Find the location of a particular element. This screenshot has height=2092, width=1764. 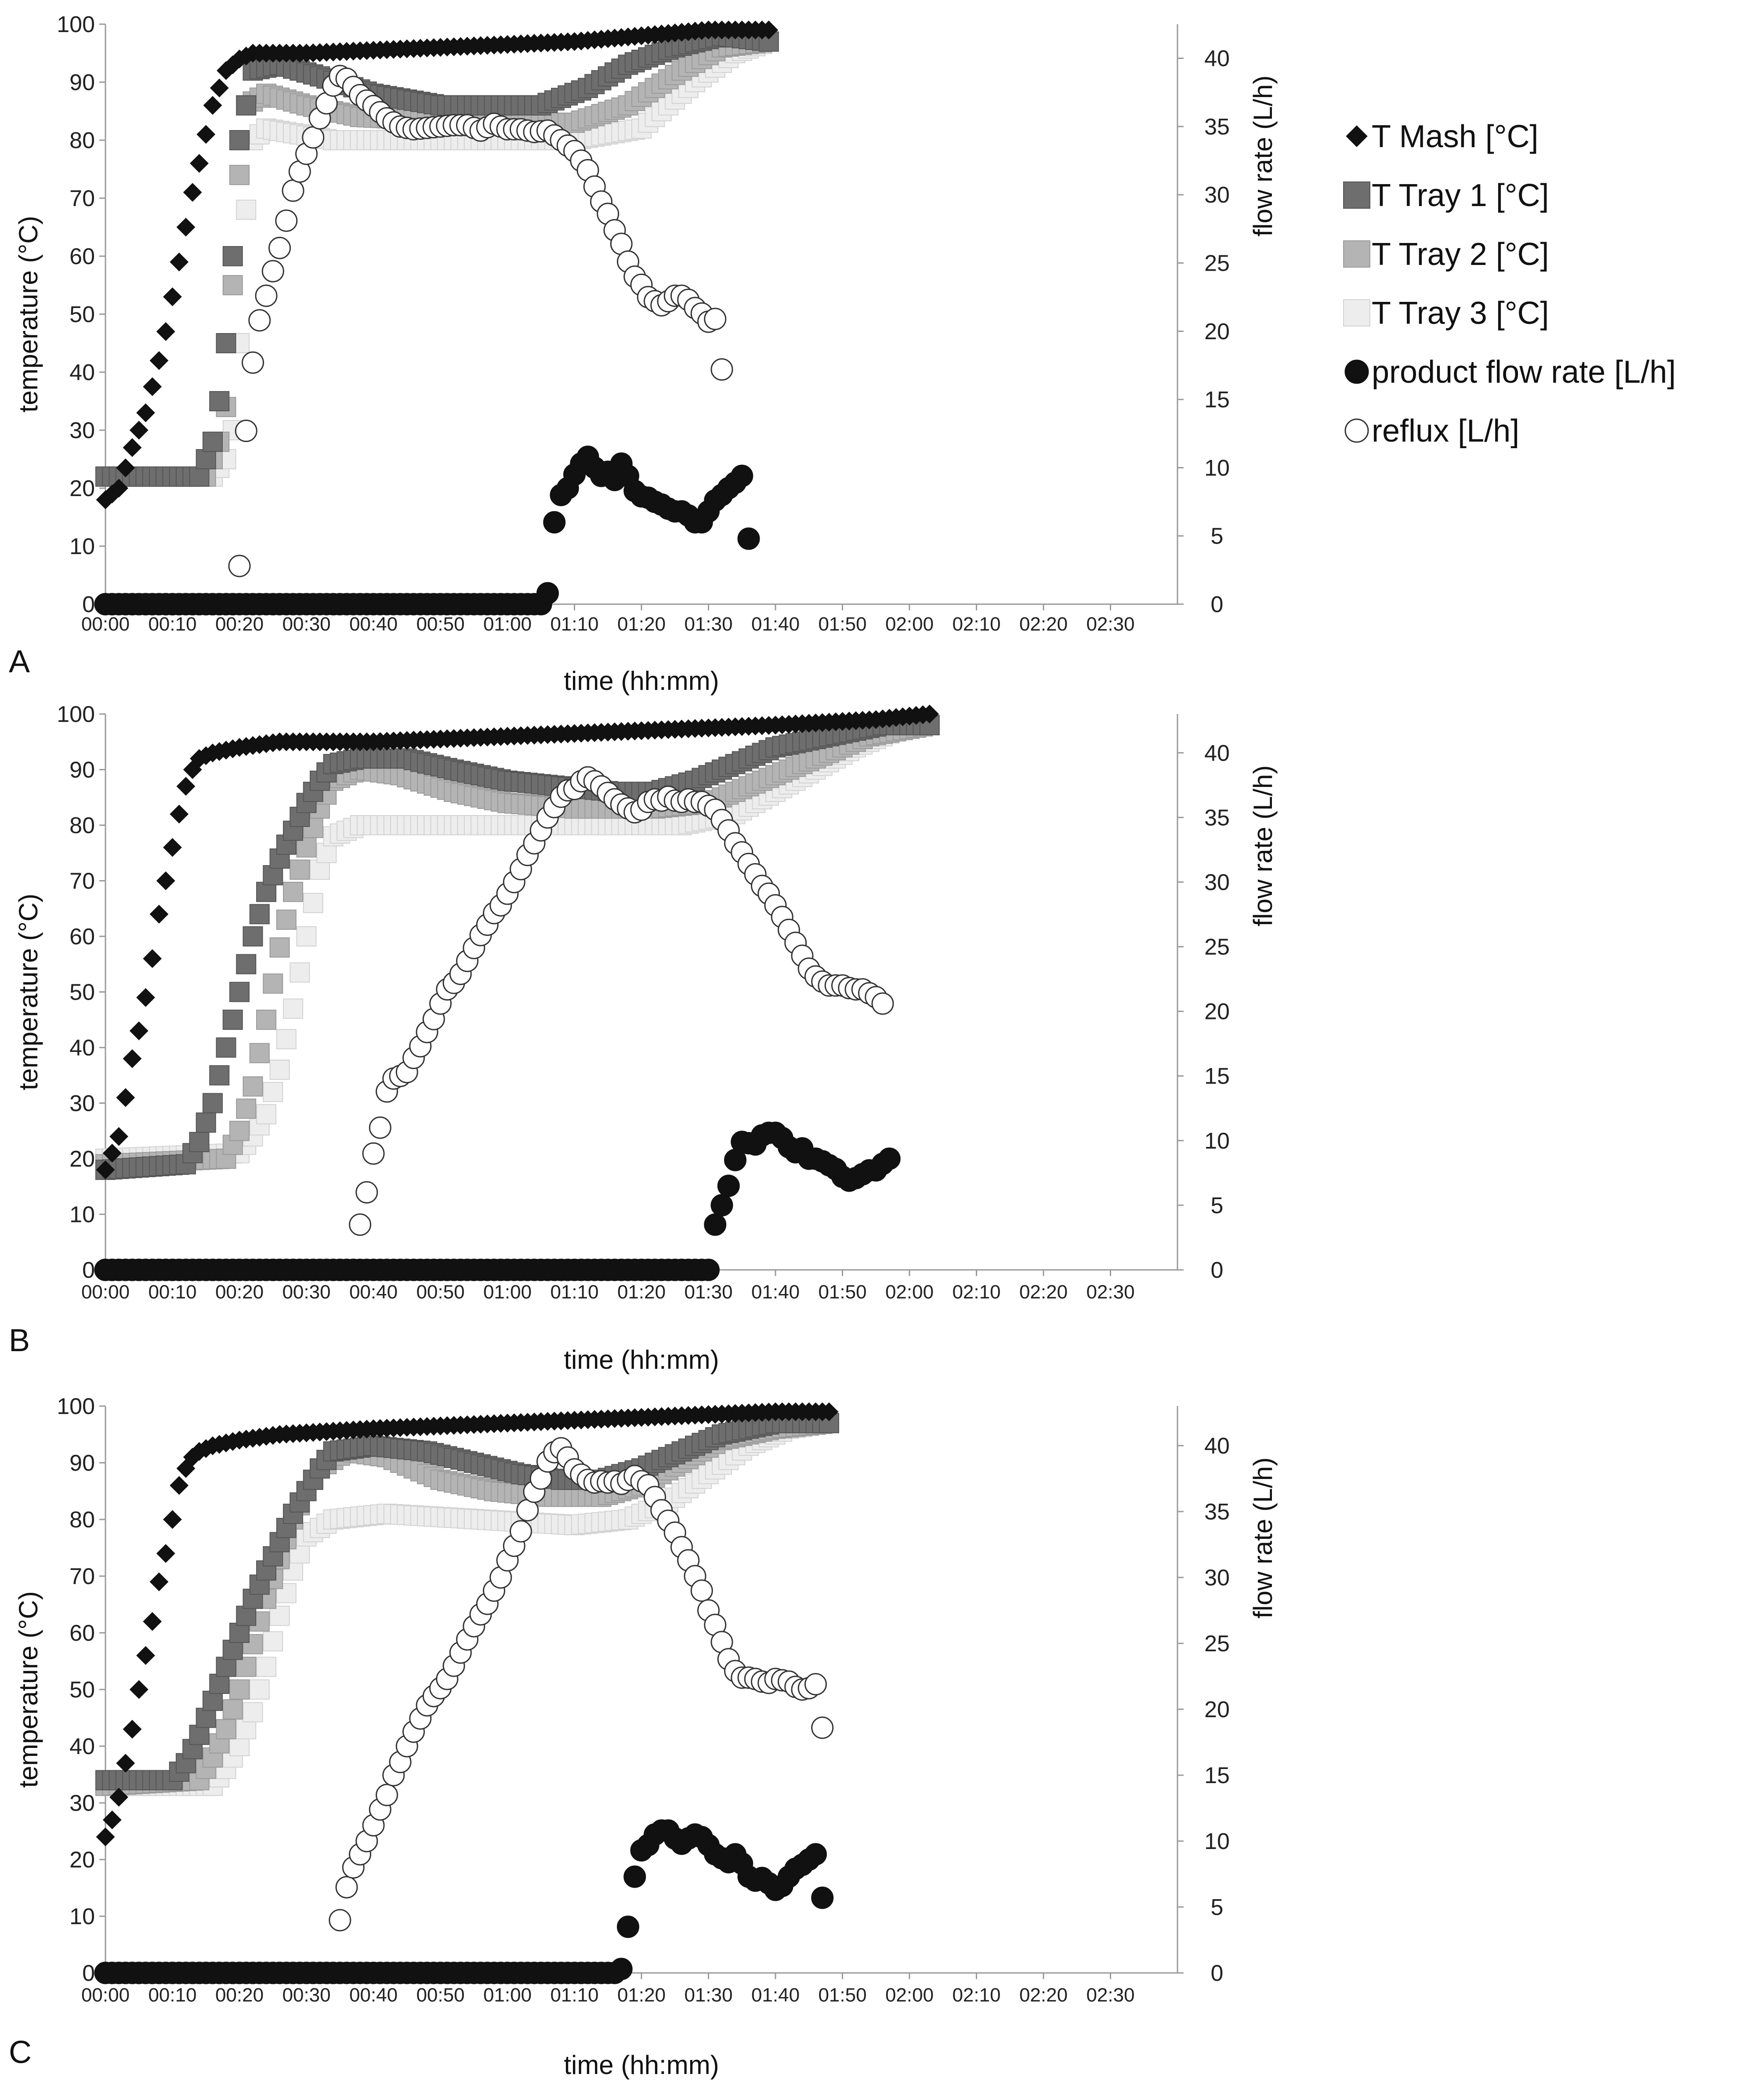

y2-axis-label: flow rate (L/h) is located at coordinates (1263, 156).